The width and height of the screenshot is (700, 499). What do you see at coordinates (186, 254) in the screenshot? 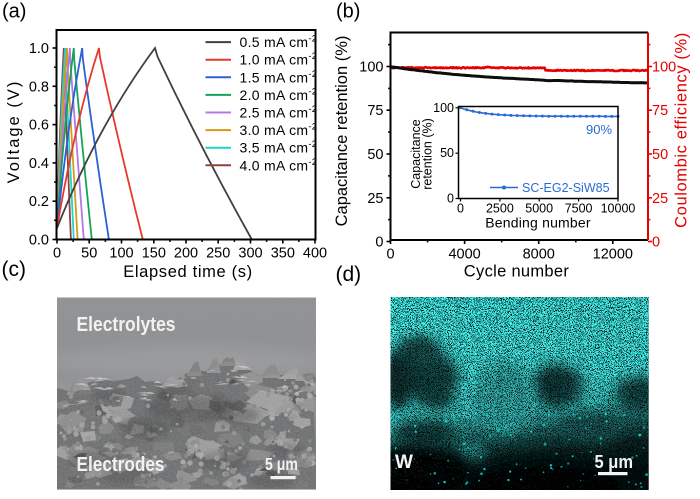
I see `svg-text: 200` at bounding box center [186, 254].